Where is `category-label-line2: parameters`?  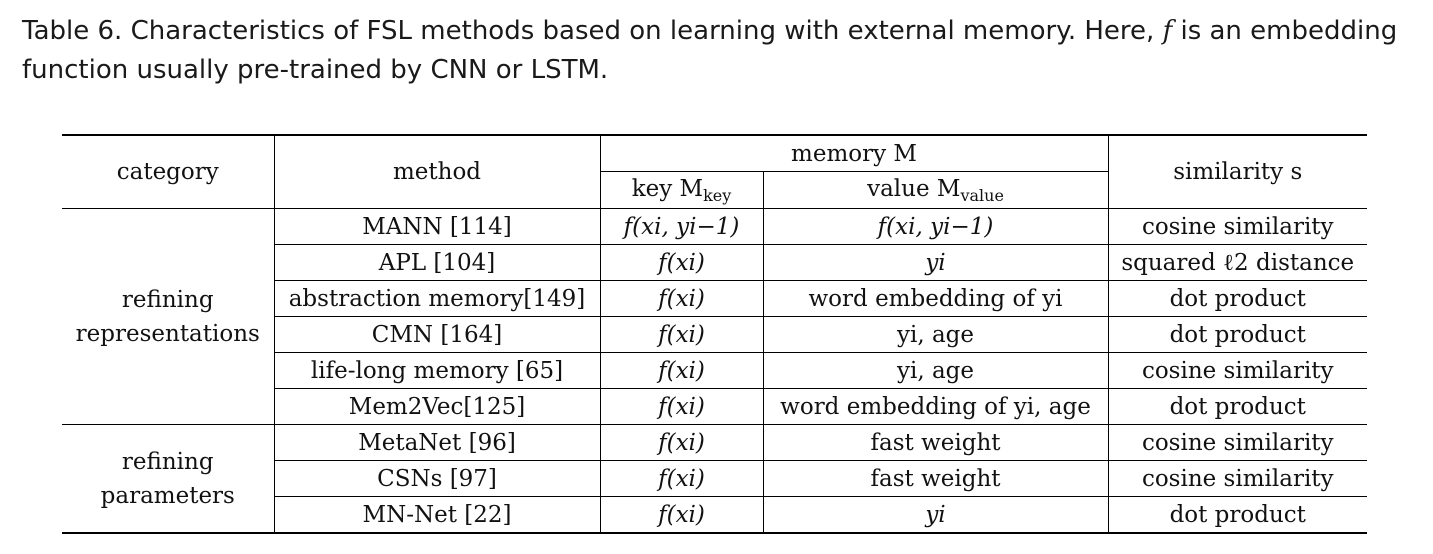
category-label-line2: parameters is located at coordinates (167, 495).